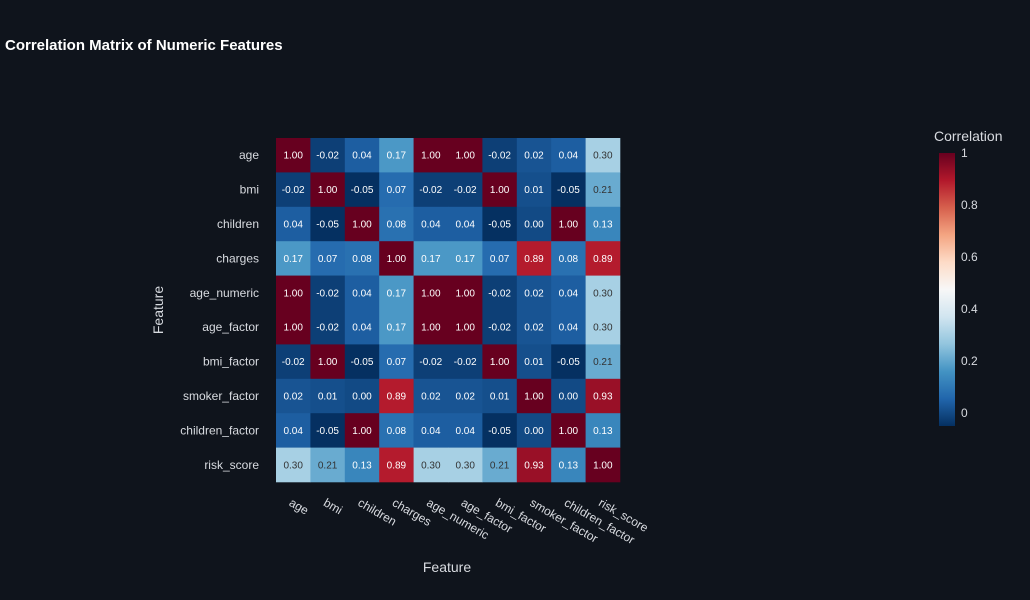 This screenshot has height=600, width=1030. What do you see at coordinates (964, 153) in the screenshot?
I see `legend-tick-label: 1` at bounding box center [964, 153].